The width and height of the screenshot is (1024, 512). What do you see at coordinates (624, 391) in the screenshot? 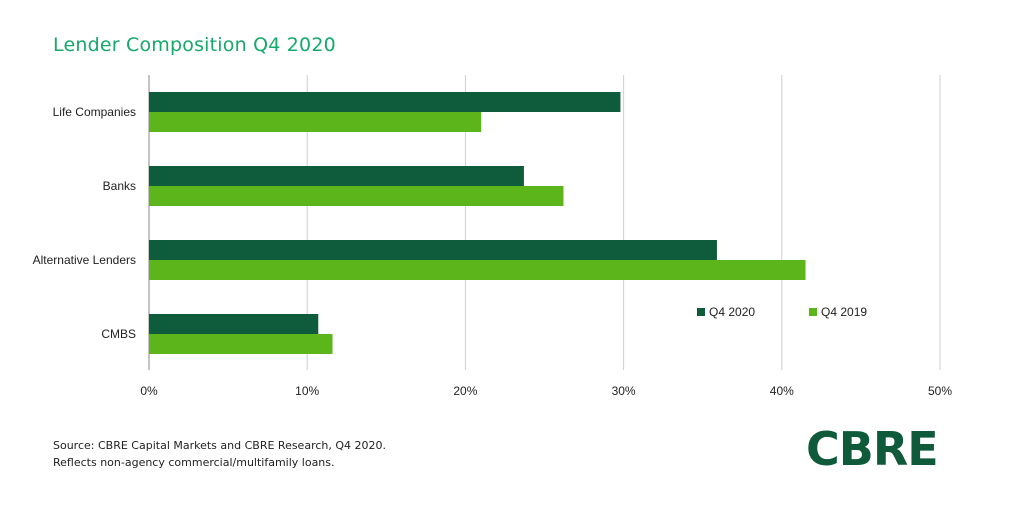
I see `x-tick-label: 30%` at bounding box center [624, 391].